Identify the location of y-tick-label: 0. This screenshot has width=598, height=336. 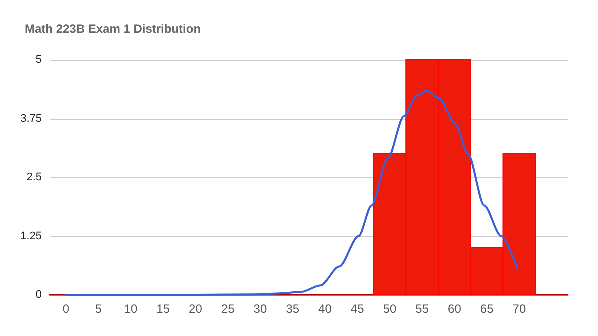
(39, 295).